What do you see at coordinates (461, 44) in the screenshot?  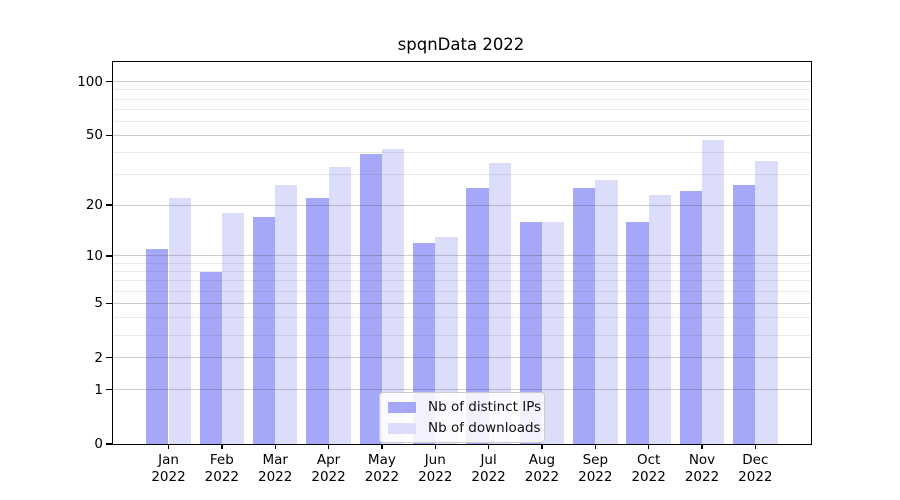 I see `chart-title: spqnData 2022` at bounding box center [461, 44].